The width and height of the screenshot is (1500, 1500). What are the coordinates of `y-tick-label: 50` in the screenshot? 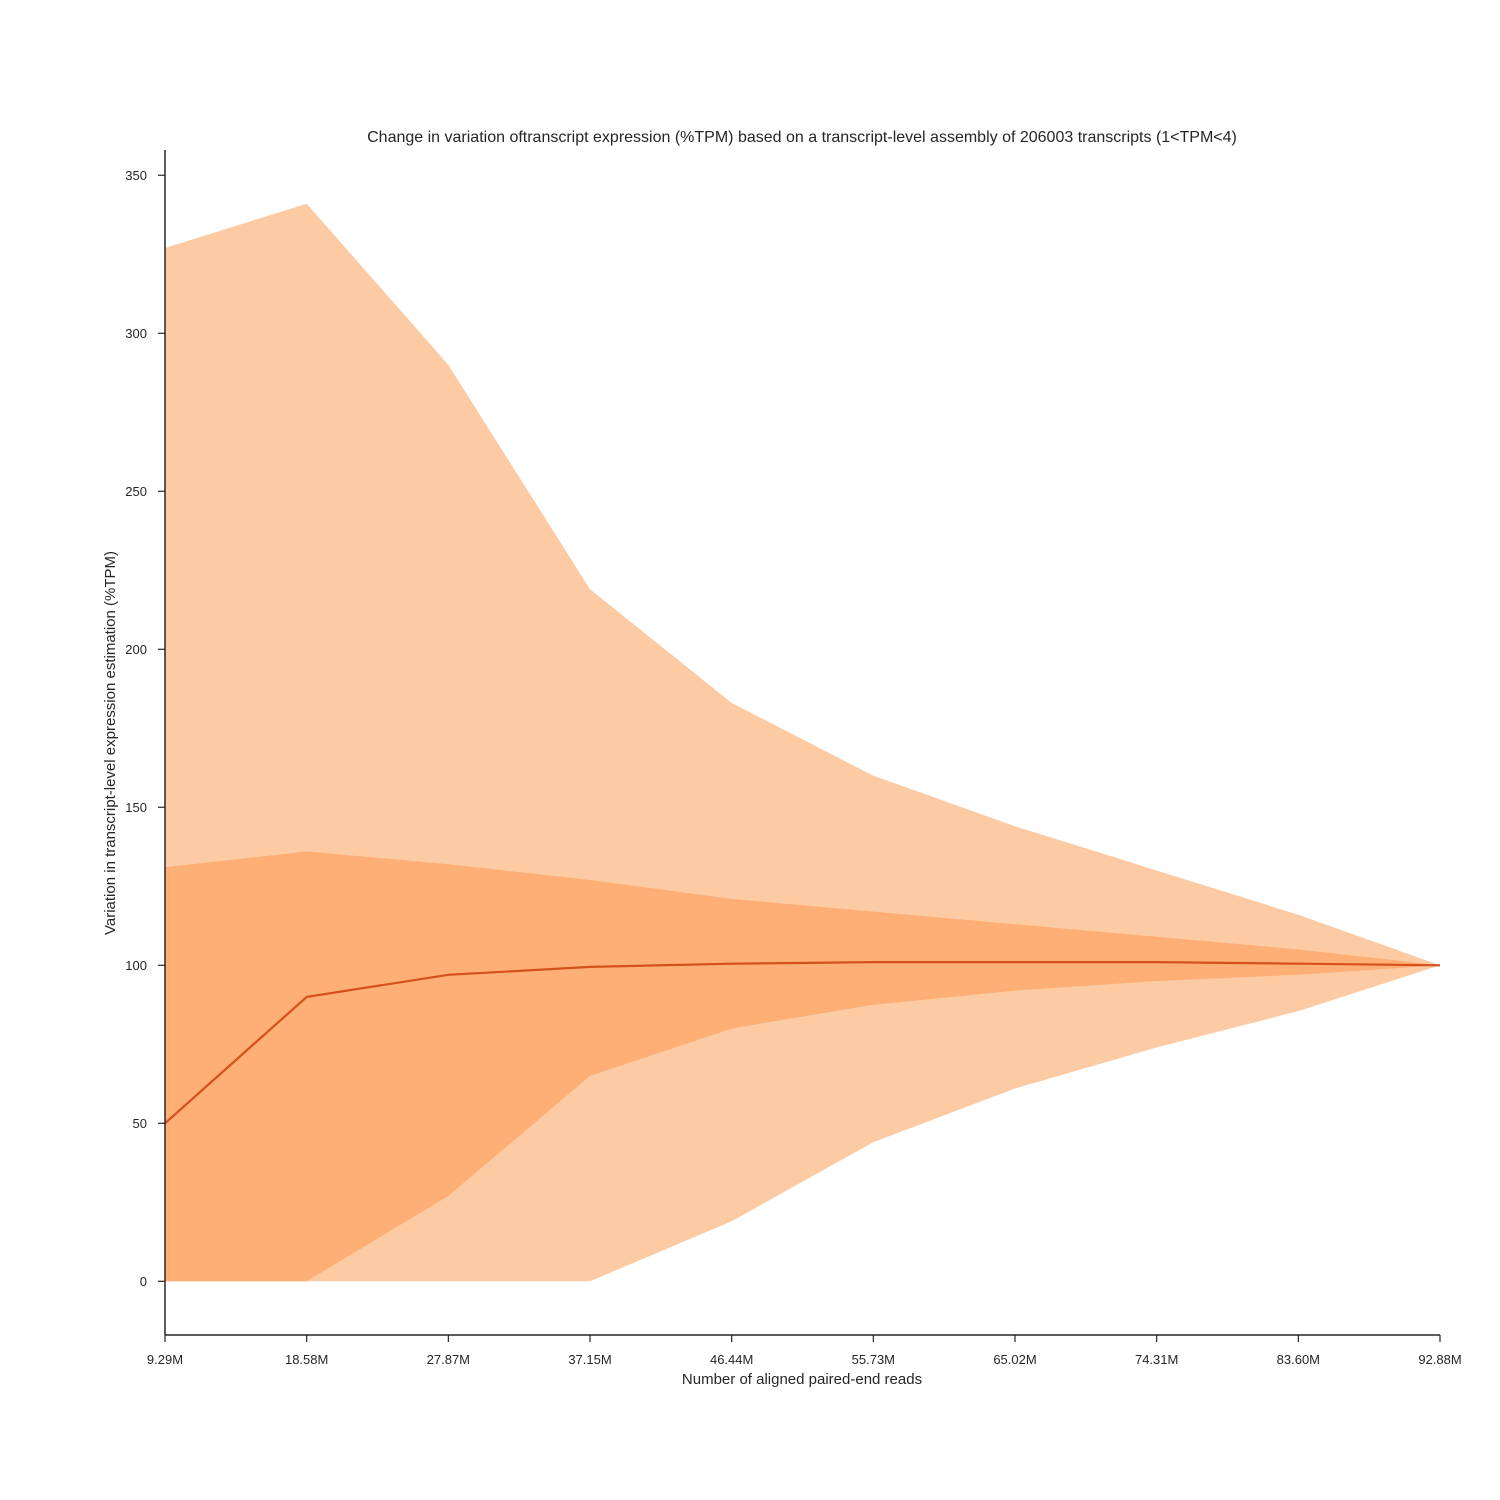 It's located at (140, 1123).